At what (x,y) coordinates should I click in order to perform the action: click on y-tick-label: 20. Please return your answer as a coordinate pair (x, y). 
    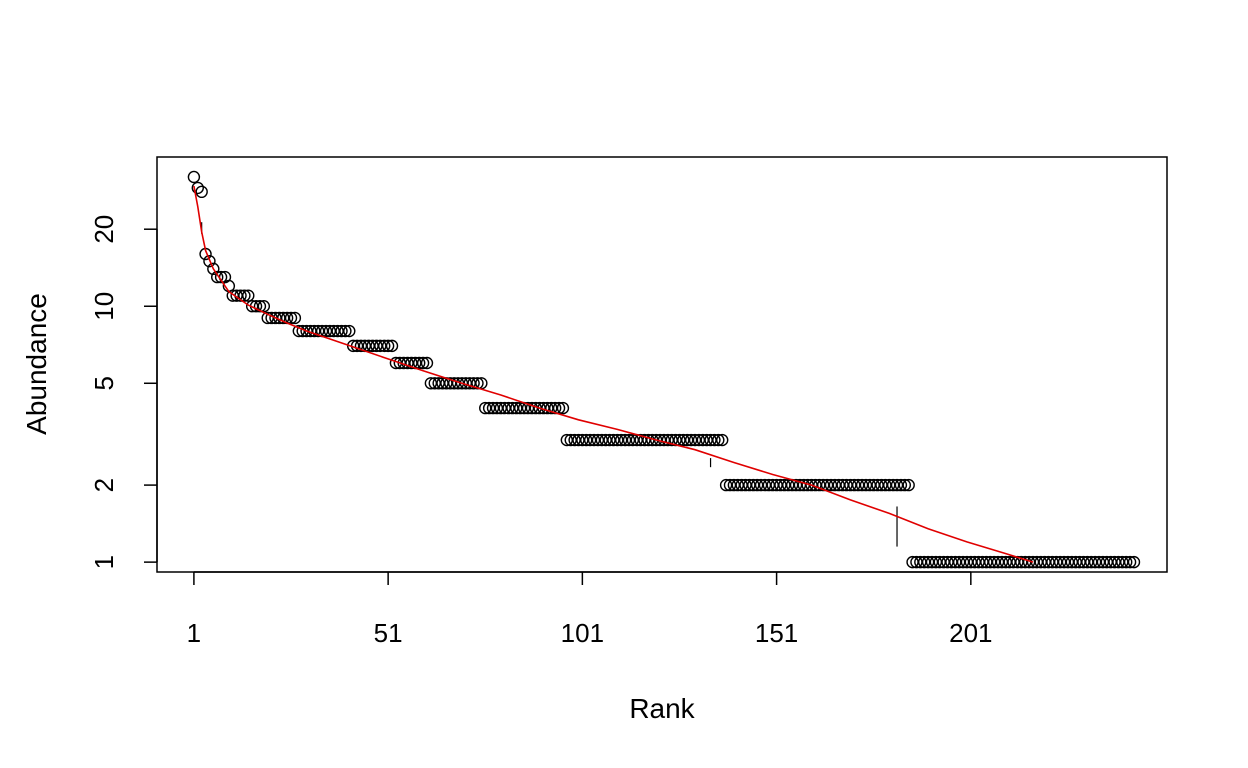
    Looking at the image, I should click on (104, 229).